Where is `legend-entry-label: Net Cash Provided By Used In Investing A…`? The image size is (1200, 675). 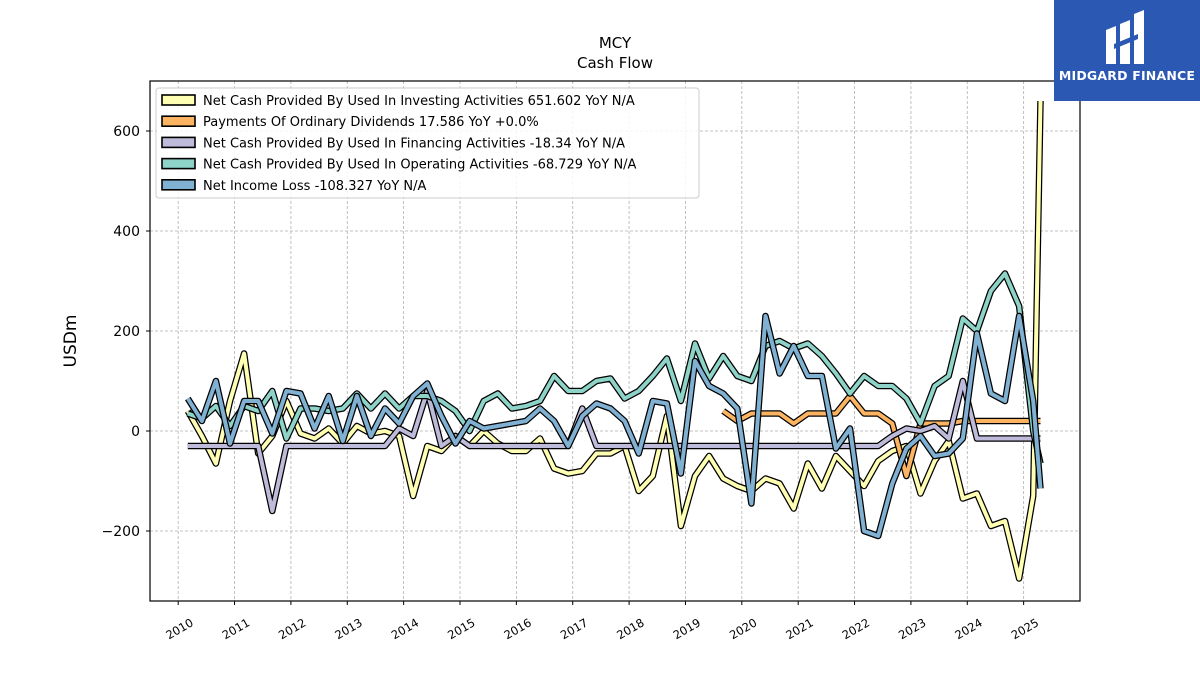
legend-entry-label: Net Cash Provided By Used In Investing A… is located at coordinates (419, 101).